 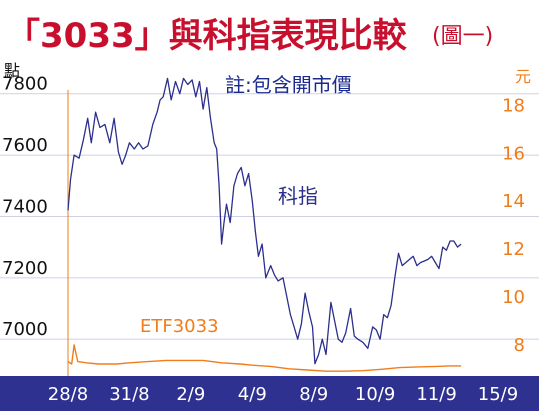 What do you see at coordinates (436, 394) in the screenshot?
I see `x-tick-label: 11/9` at bounding box center [436, 394].